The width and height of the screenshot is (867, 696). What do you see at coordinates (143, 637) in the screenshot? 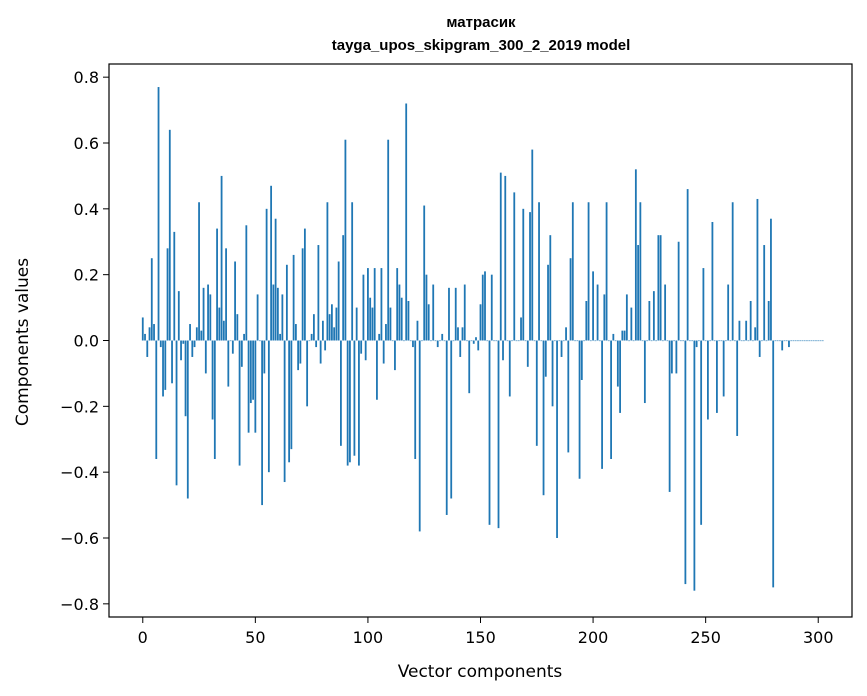
I see `x-tick-label: 0` at bounding box center [143, 637].